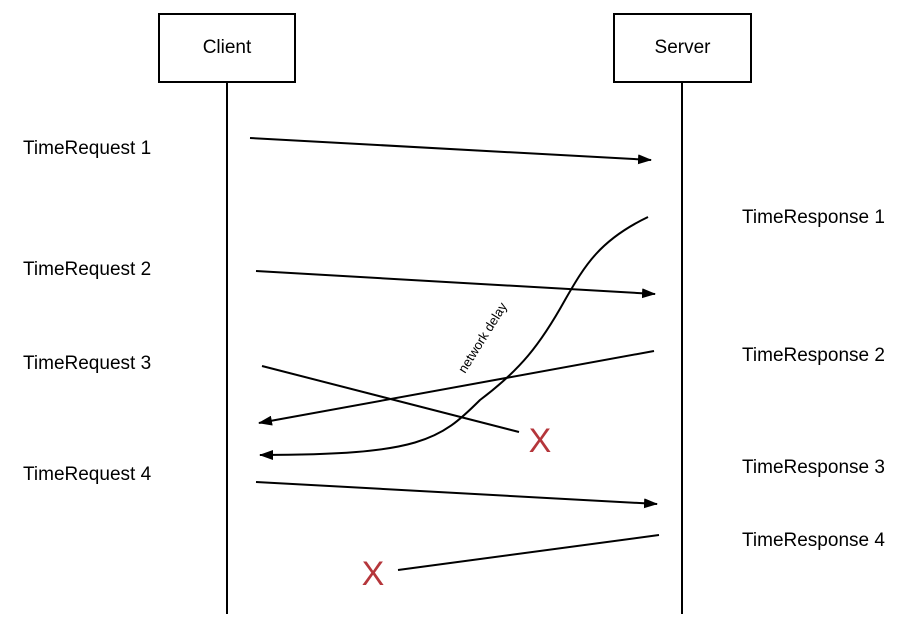 The height and width of the screenshot is (642, 914). What do you see at coordinates (87, 269) in the screenshot?
I see `request-2-label: TimeRequest 2` at bounding box center [87, 269].